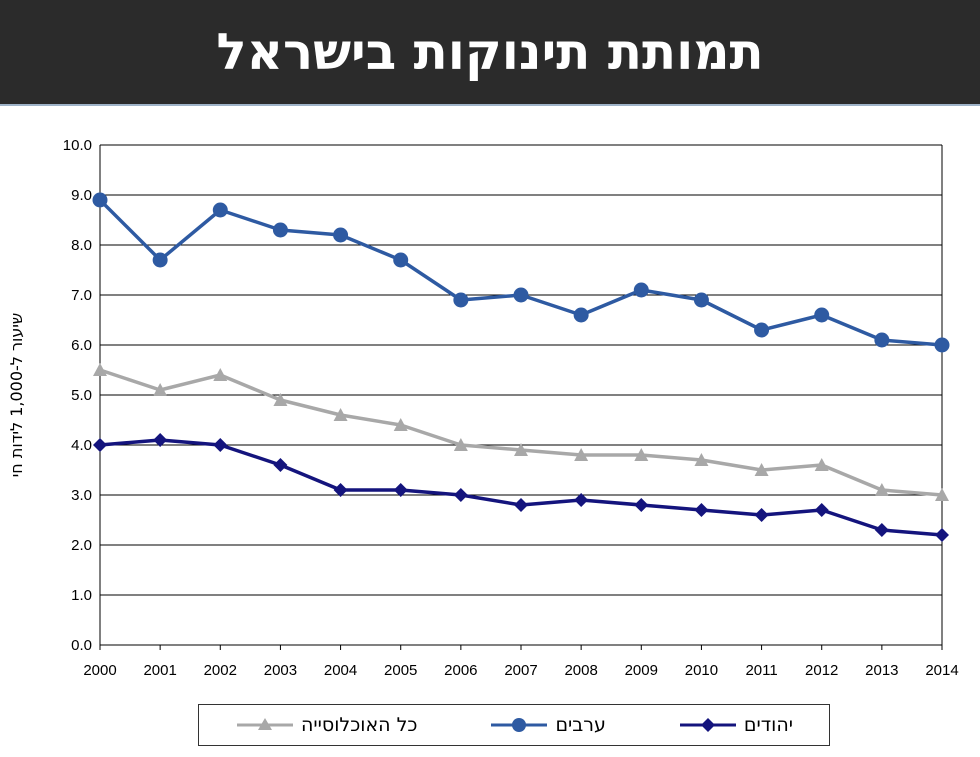  I want to click on y-tick-label: 7.0, so click(81, 295).